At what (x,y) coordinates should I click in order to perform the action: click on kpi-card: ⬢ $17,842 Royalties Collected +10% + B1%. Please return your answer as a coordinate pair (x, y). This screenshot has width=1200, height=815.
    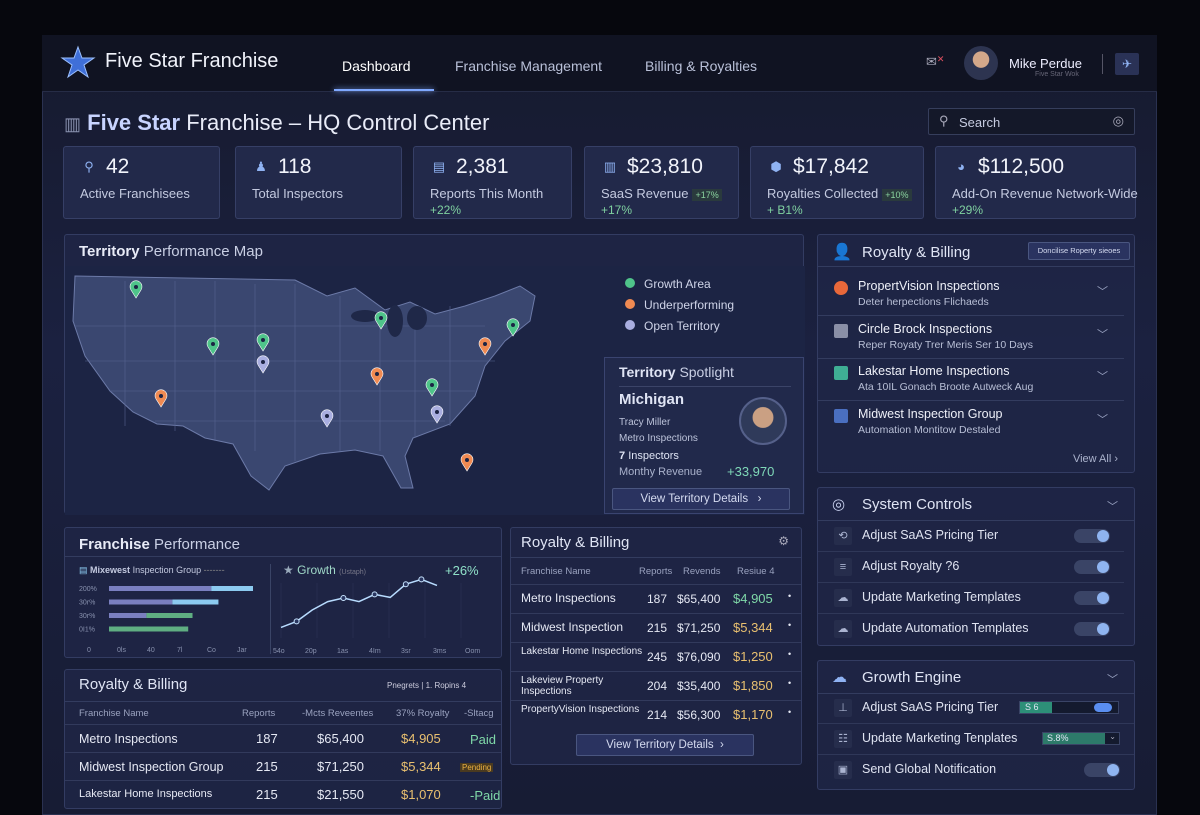
    Looking at the image, I should click on (837, 182).